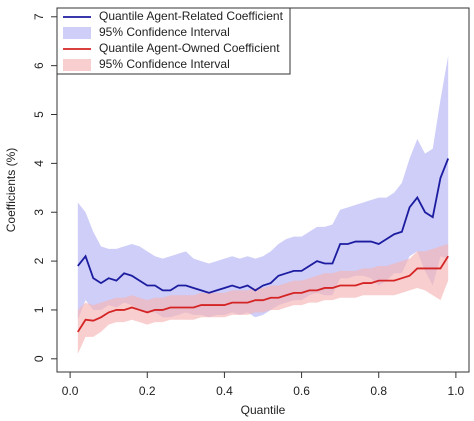  Describe the element at coordinates (301, 391) in the screenshot. I see `x-tick-label: 0.6` at that location.